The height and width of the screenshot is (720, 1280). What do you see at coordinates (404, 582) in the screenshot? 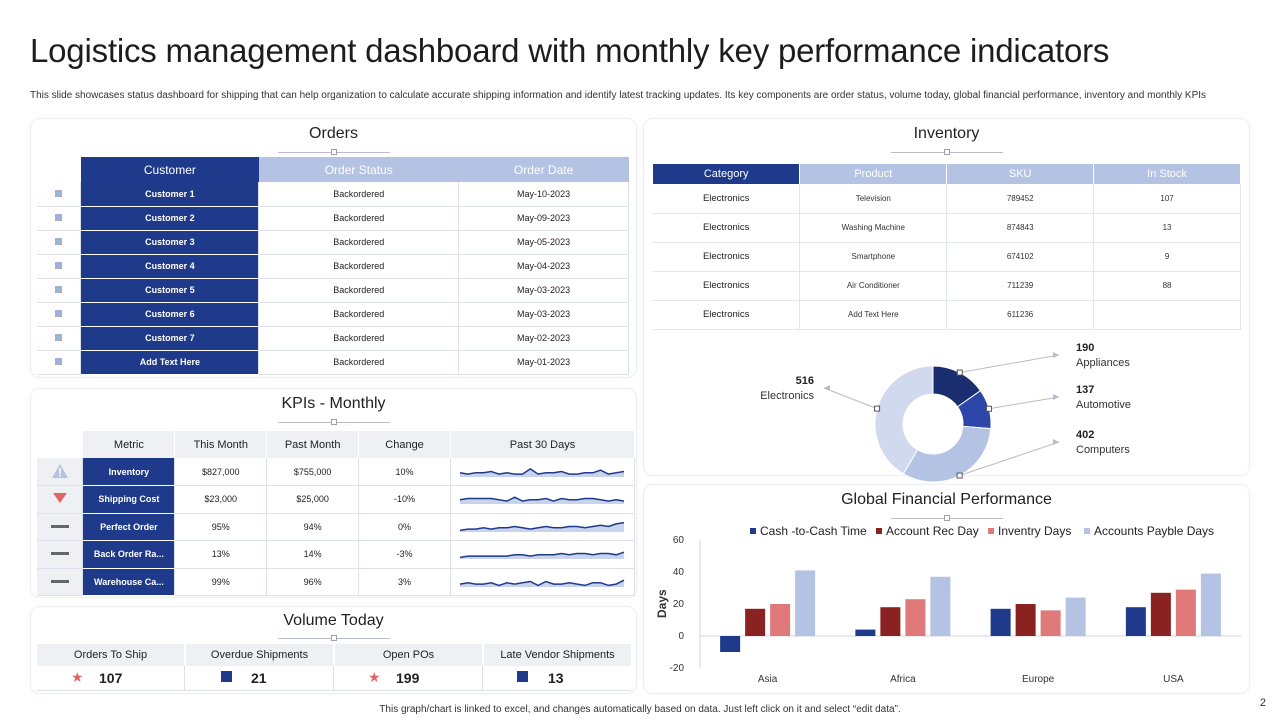
I see `kpi-change: 3%` at bounding box center [404, 582].